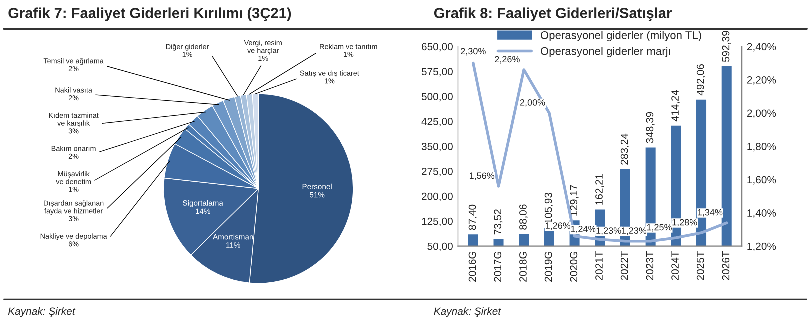  What do you see at coordinates (523, 267) in the screenshot?
I see `x-tick-label: 2018G` at bounding box center [523, 267].